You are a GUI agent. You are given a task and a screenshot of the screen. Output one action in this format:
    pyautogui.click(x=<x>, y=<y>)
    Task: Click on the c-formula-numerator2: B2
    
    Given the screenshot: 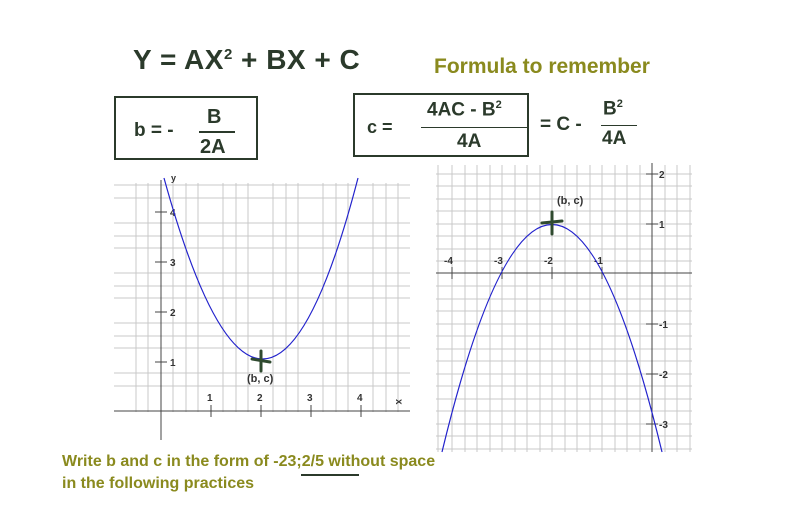 What is the action you would take?
    pyautogui.click(x=613, y=109)
    